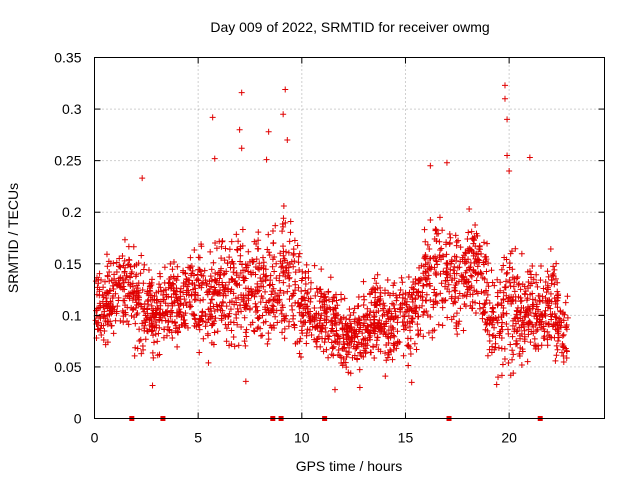 The height and width of the screenshot is (480, 640). I want to click on x-tick-label: 15, so click(406, 438).